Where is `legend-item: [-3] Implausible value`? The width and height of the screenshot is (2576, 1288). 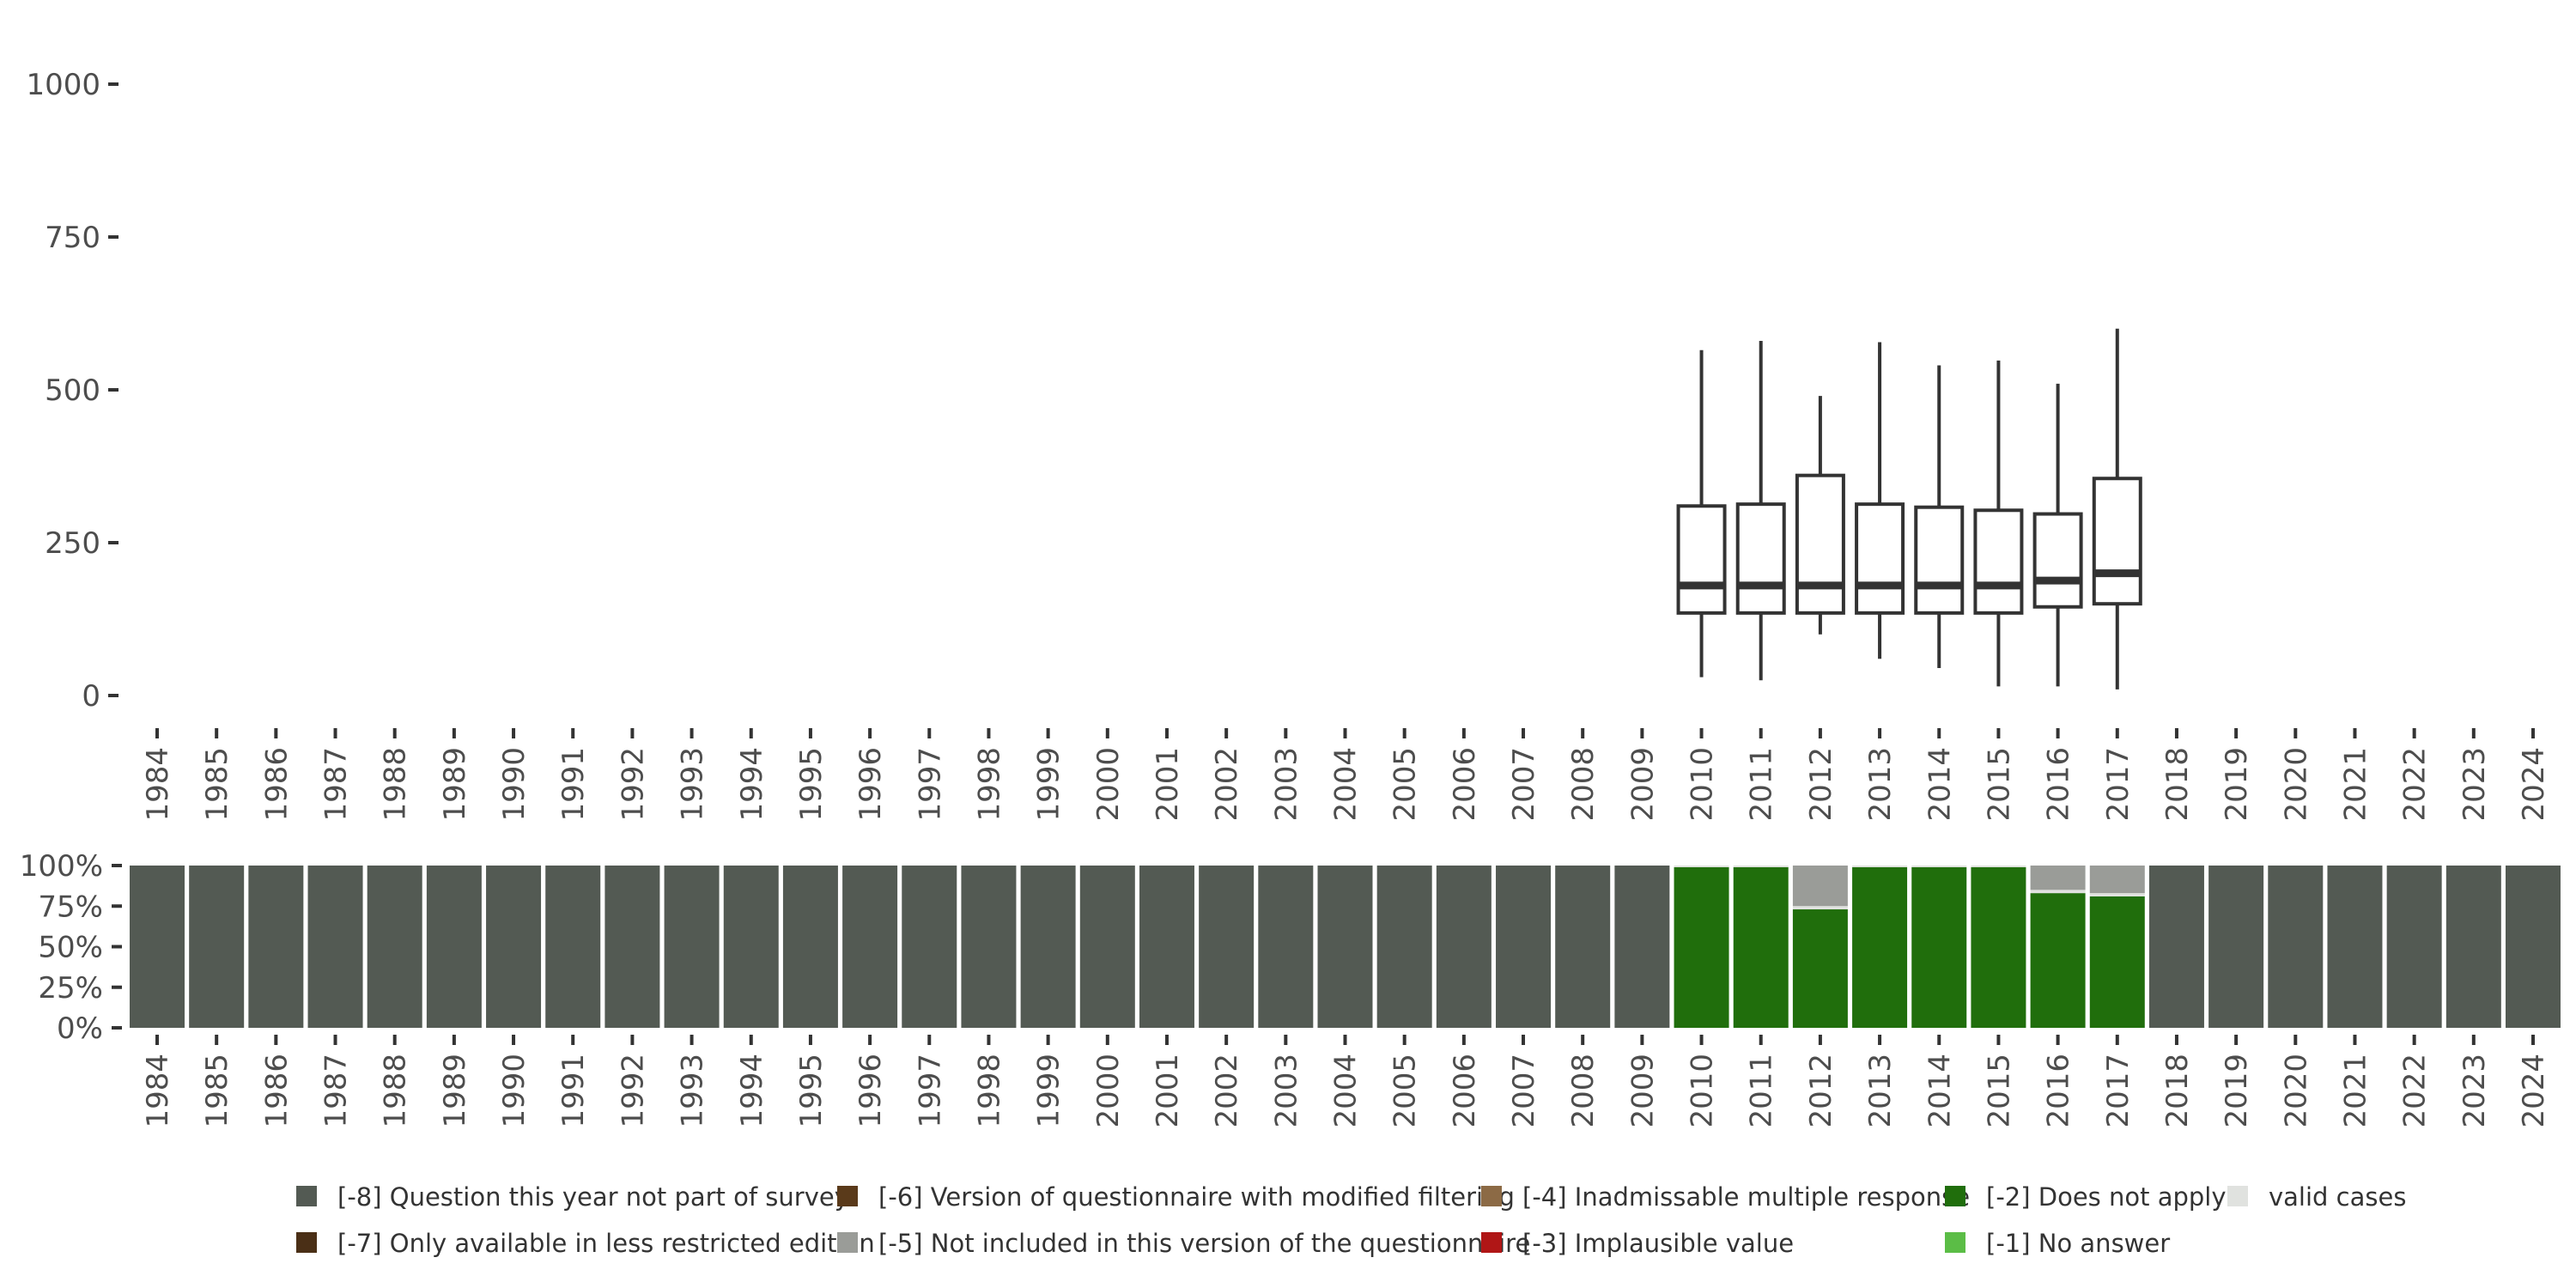 legend-item: [-3] Implausible value is located at coordinates (1638, 1243).